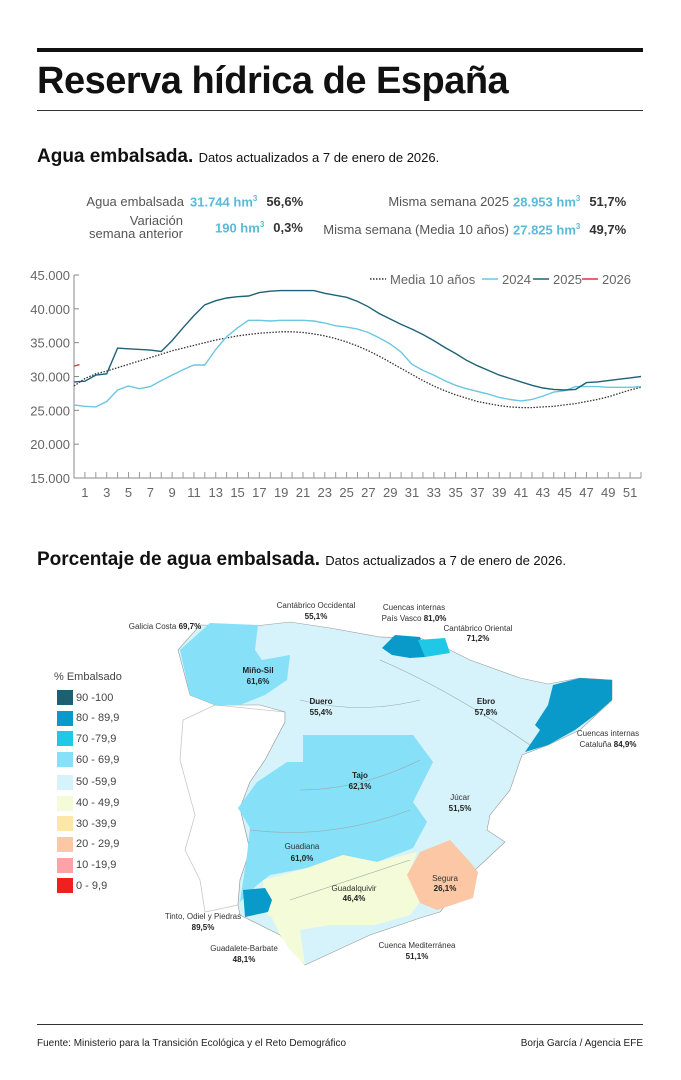  Describe the element at coordinates (96, 865) in the screenshot. I see `legend-label: 10 -19,9` at that location.